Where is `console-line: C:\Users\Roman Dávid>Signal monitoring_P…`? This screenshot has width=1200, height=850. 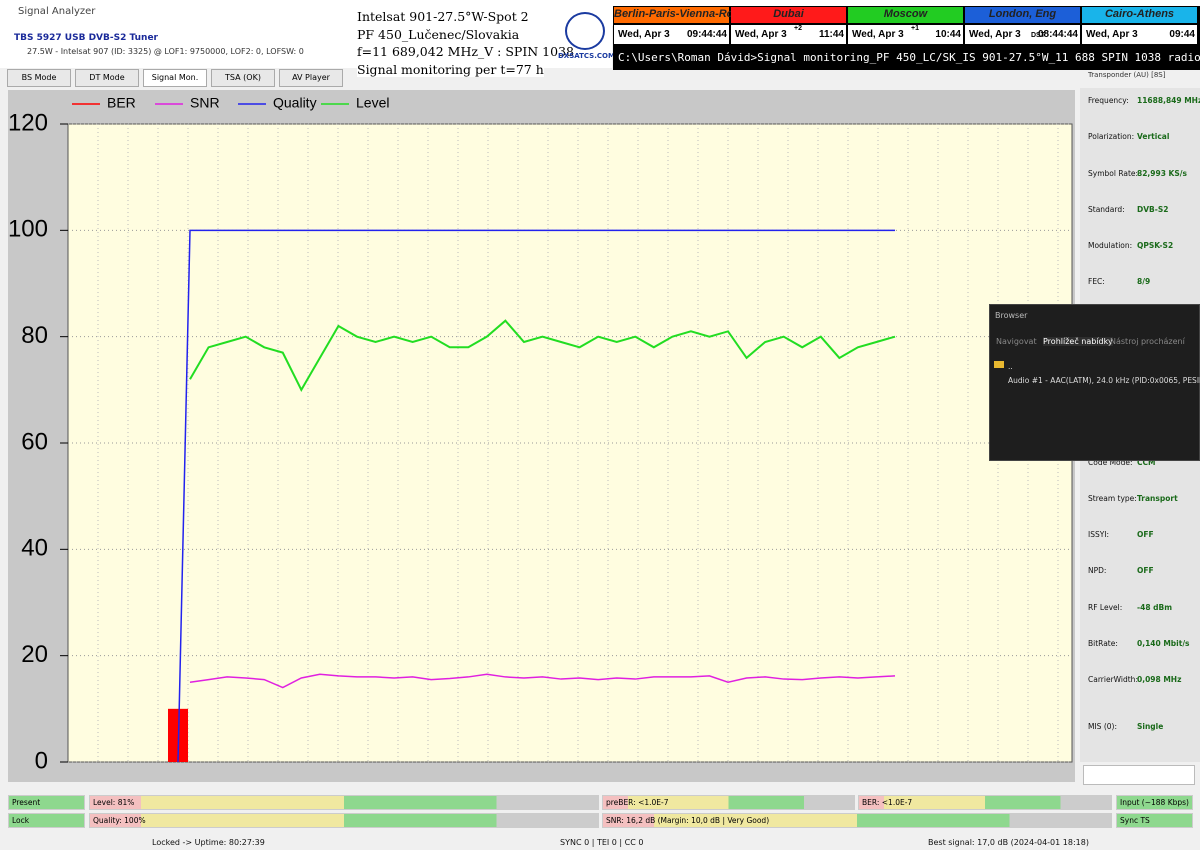
console-line: C:\Users\Roman Dávid>Signal monitoring_P… is located at coordinates (909, 57).